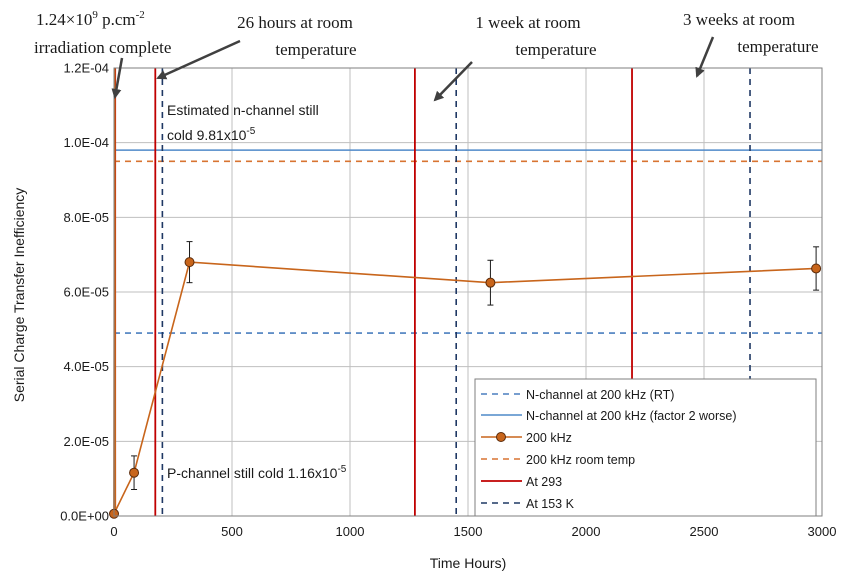  Describe the element at coordinates (117, 78) in the screenshot. I see `irradiation-arrow` at that location.